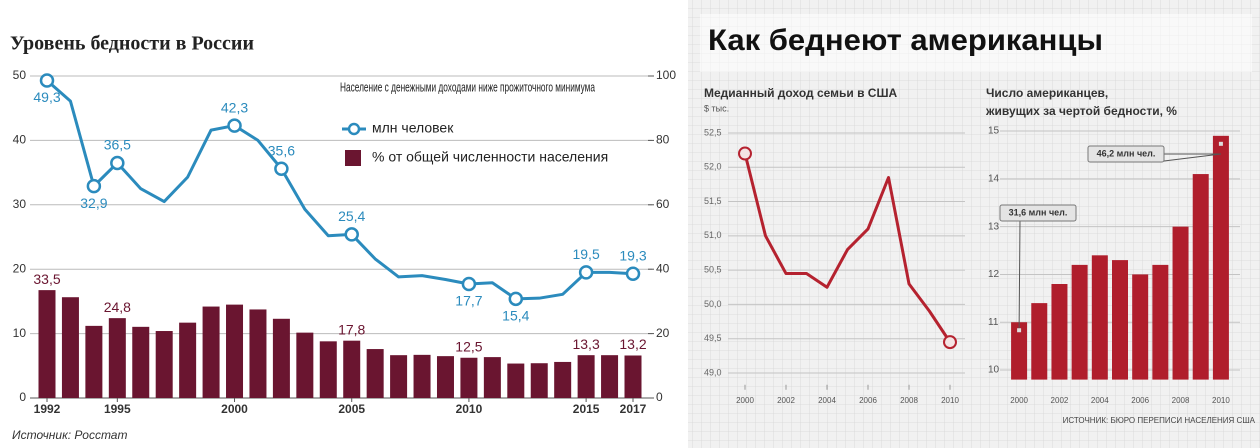  What do you see at coordinates (905, 40) in the screenshot?
I see `panel-title: Как беднеют американцы` at bounding box center [905, 40].